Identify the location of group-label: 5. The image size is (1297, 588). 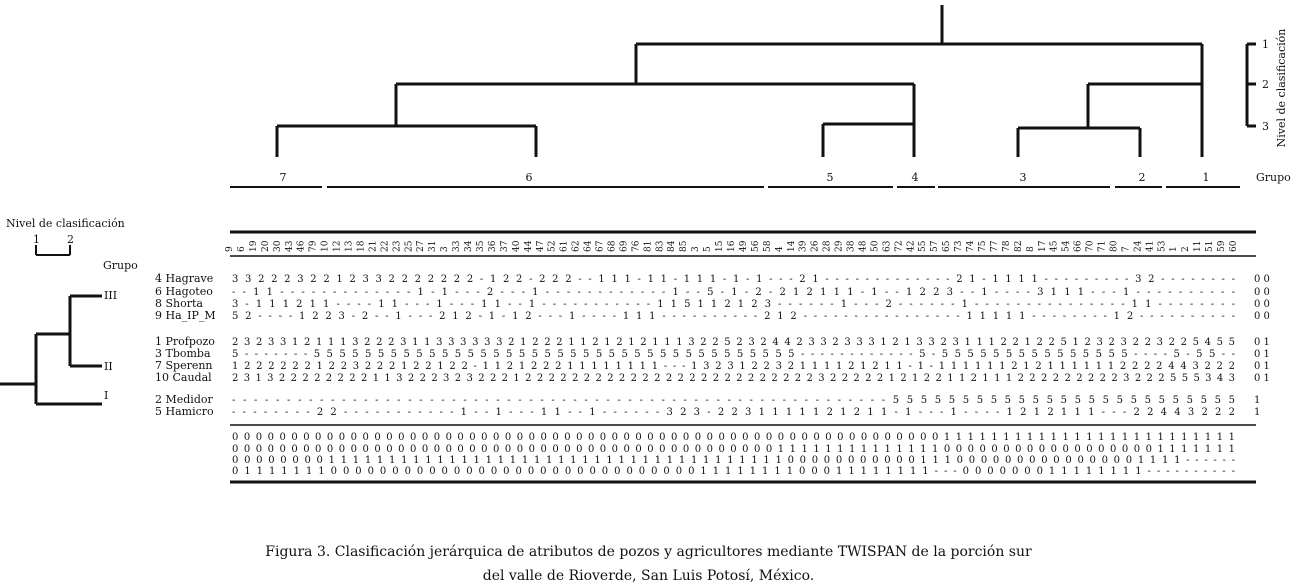
(830, 177).